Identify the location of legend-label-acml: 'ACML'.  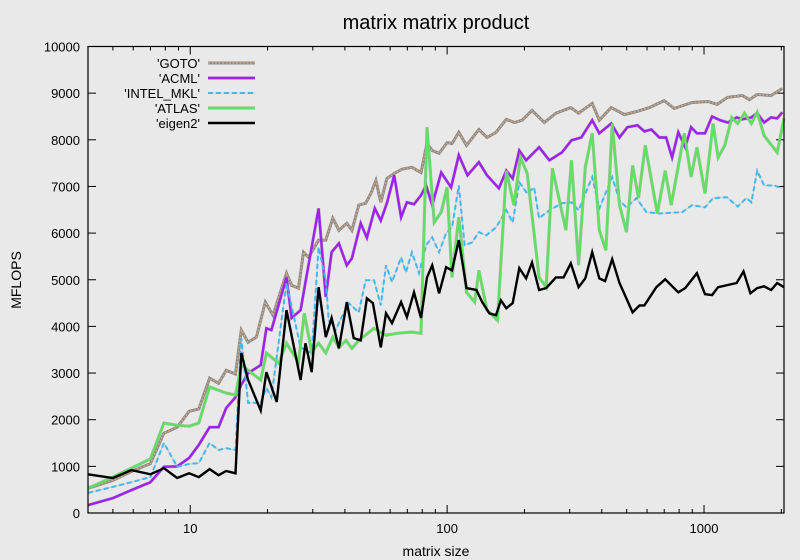
(179, 78).